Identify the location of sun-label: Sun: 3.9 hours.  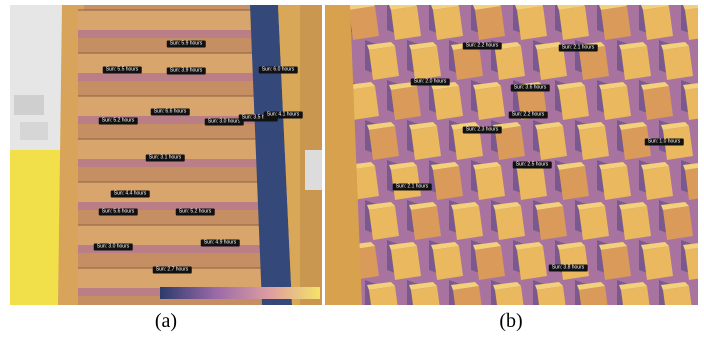
(186, 71).